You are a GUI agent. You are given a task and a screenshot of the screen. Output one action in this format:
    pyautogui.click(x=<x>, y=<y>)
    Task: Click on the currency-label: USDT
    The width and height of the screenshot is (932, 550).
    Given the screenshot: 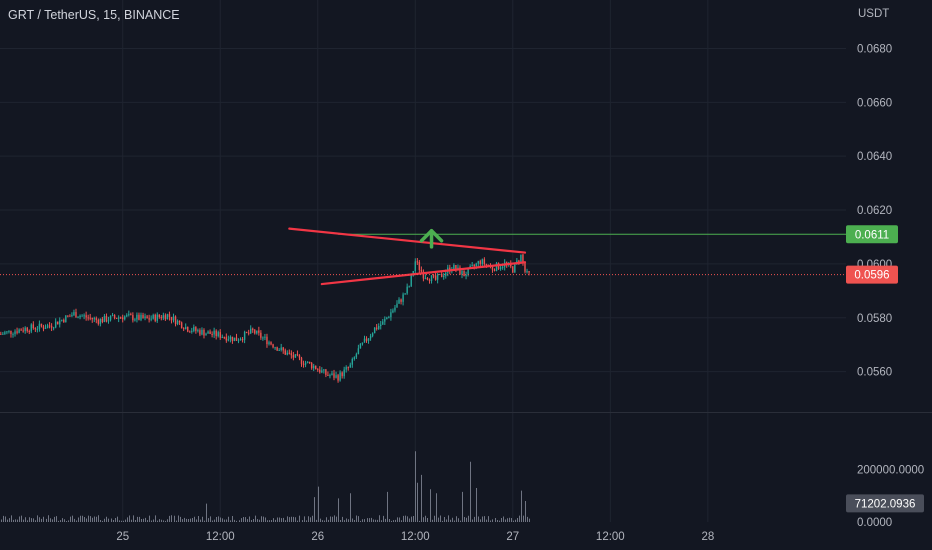 What is the action you would take?
    pyautogui.click(x=874, y=14)
    